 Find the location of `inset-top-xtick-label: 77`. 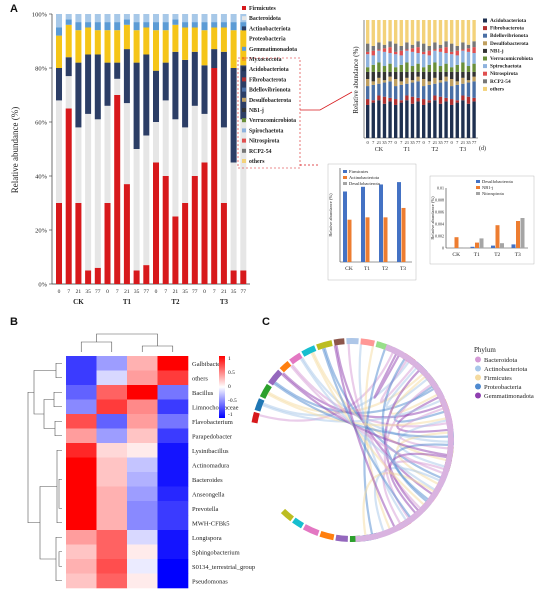

inset-top-xtick-label: 77 is located at coordinates (474, 142).